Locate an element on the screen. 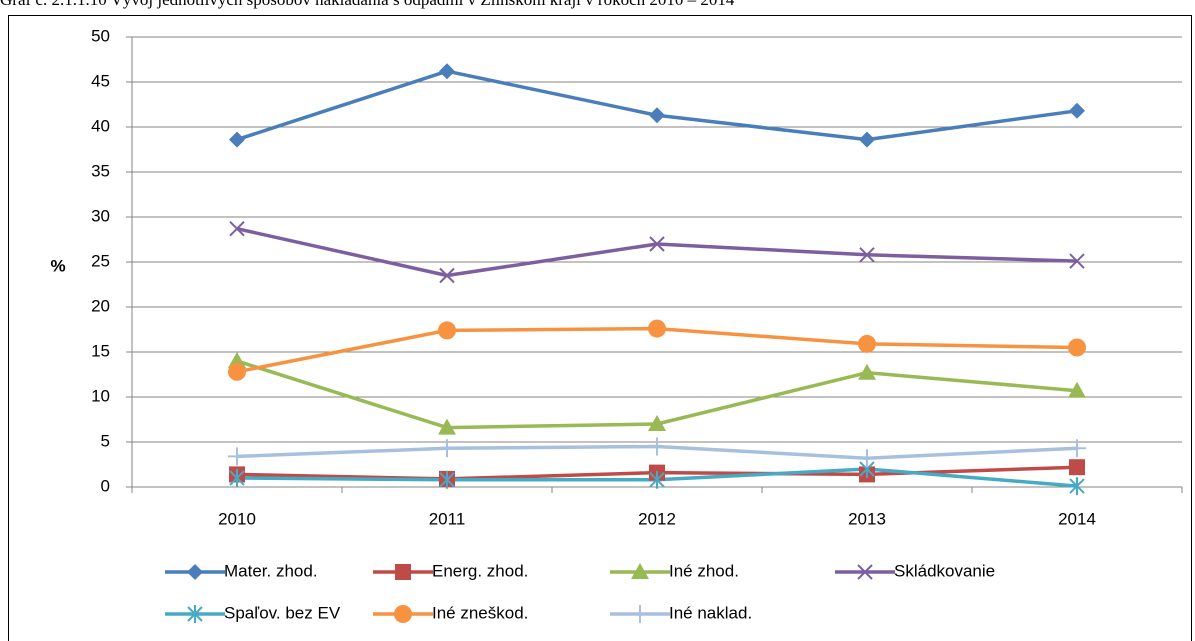 The width and height of the screenshot is (1195, 641). y-axis-label: % is located at coordinates (57, 265).